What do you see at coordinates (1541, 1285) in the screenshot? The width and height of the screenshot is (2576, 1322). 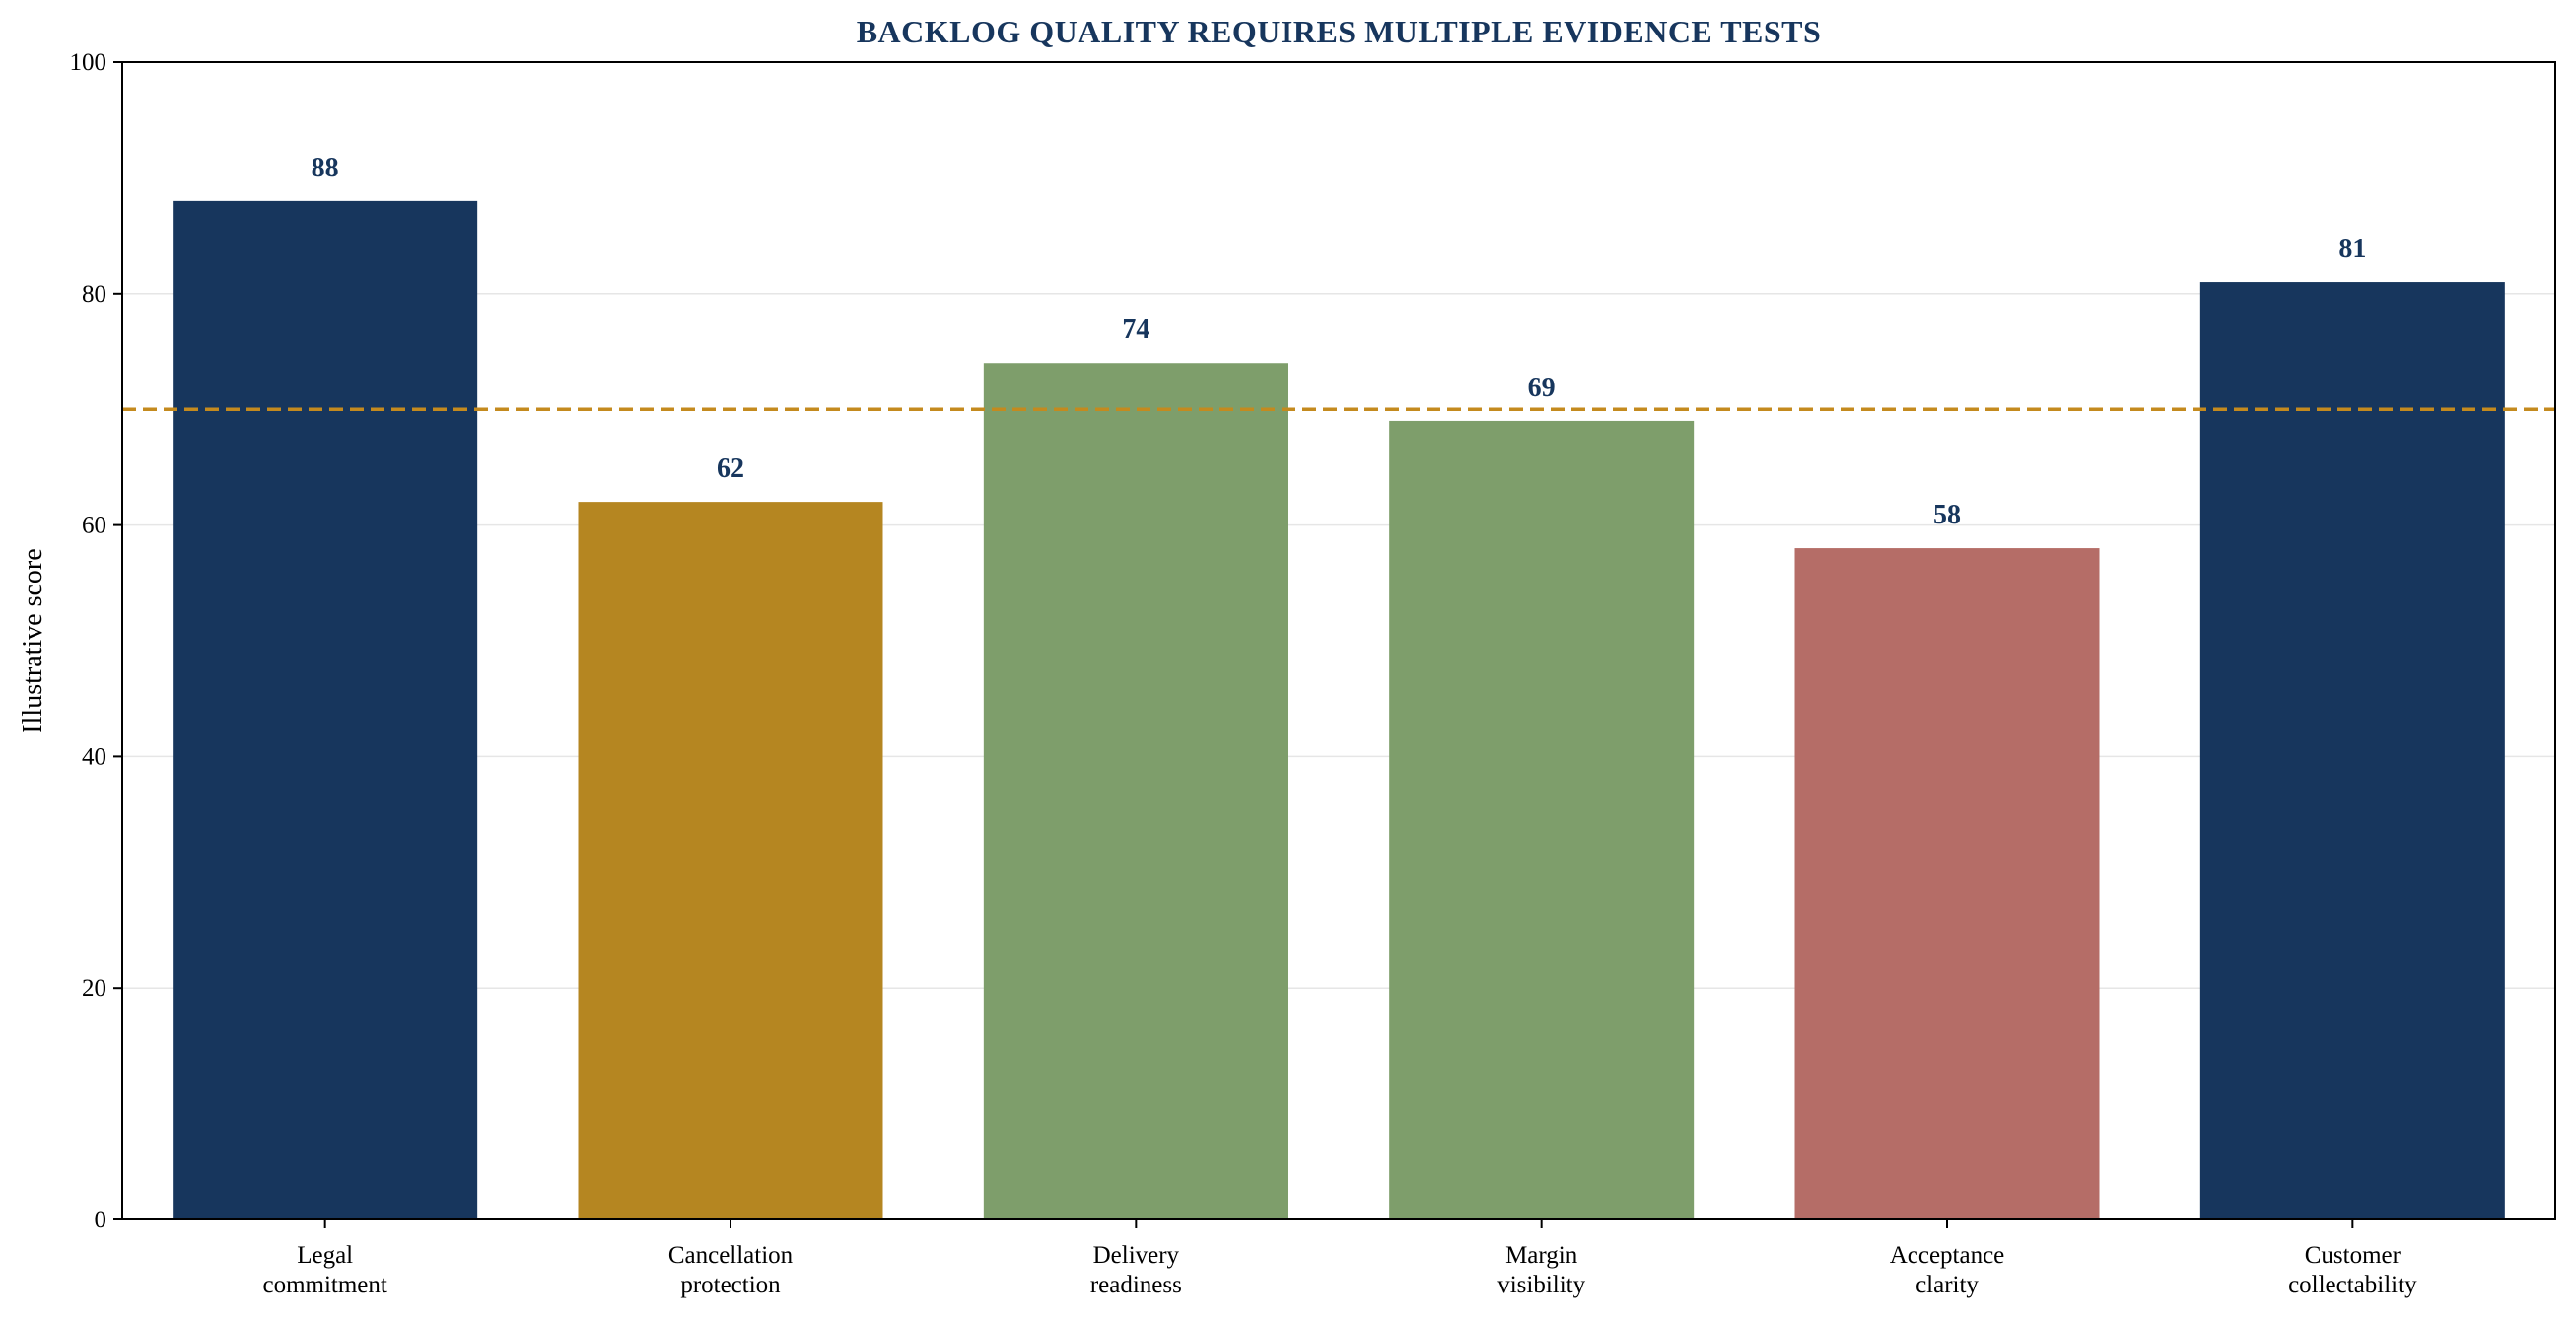 I see `x-tick-label-line: visibility` at bounding box center [1541, 1285].